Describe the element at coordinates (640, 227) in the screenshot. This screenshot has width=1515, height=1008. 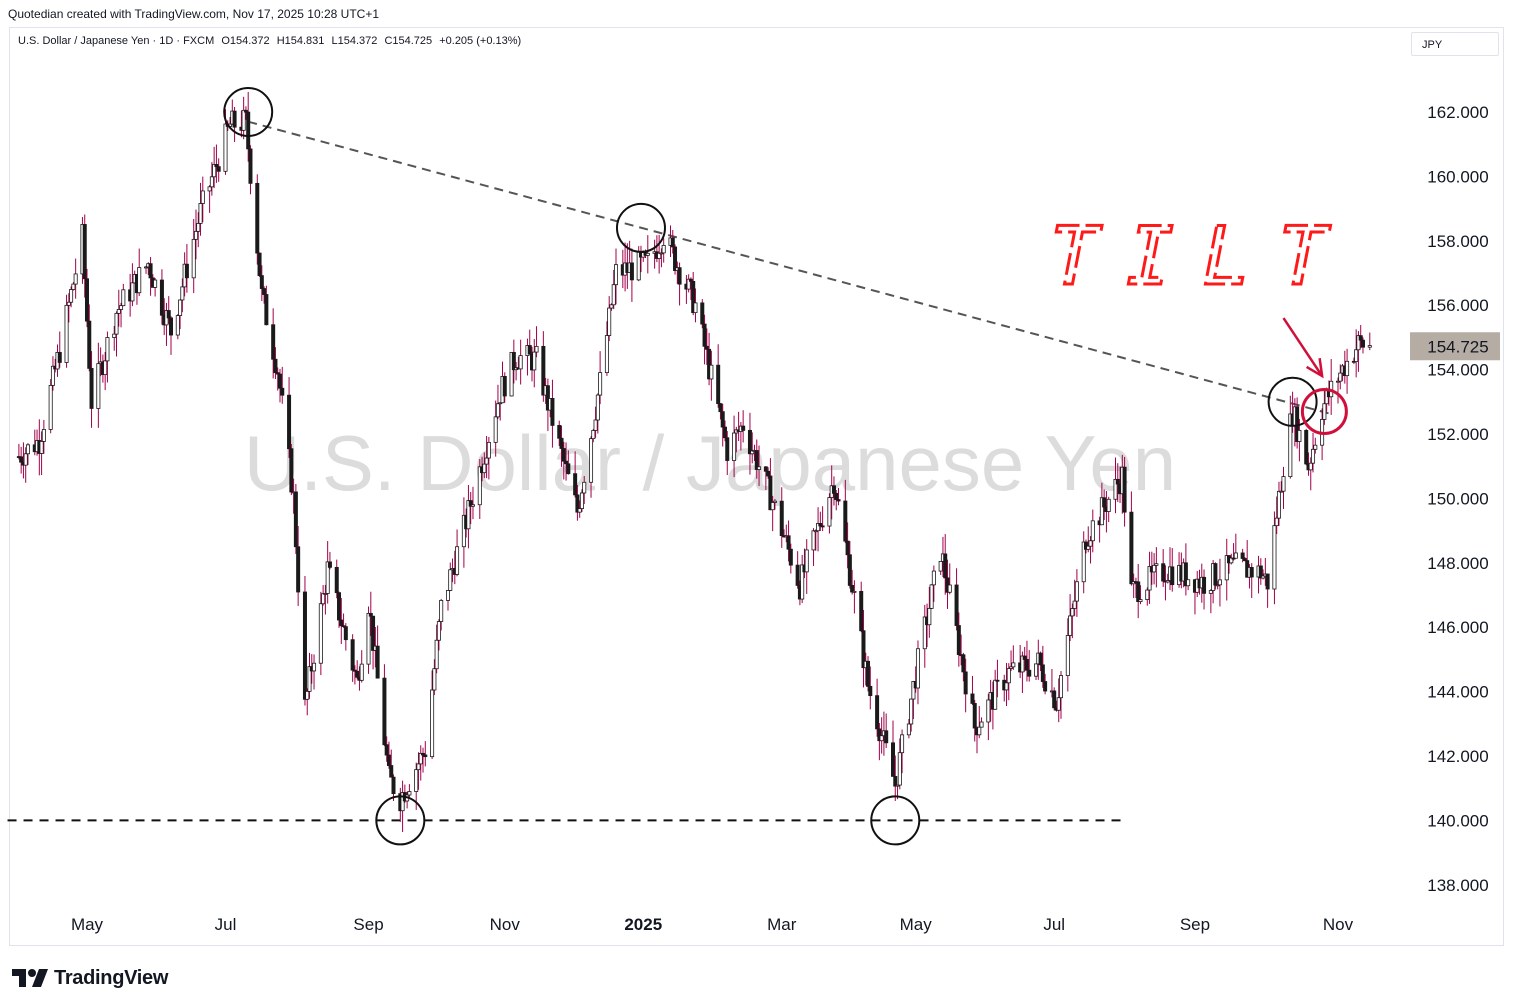
I see `pivot-circle` at that location.